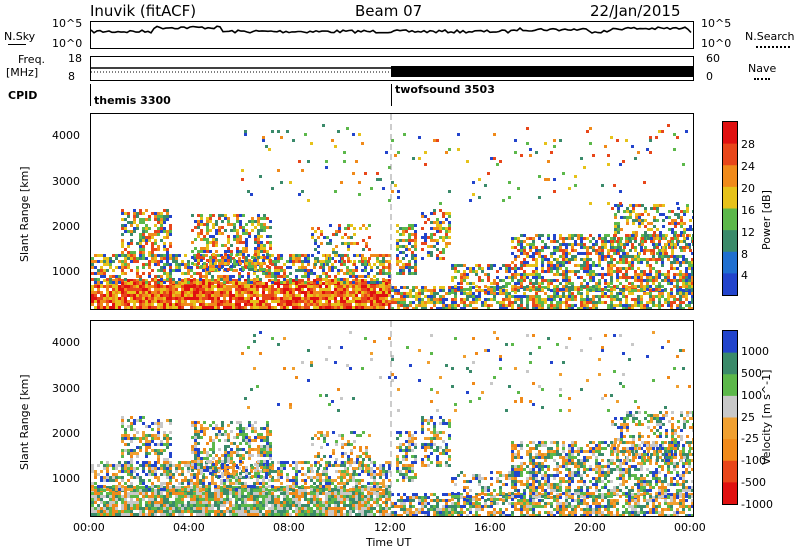  Describe the element at coordinates (755, 351) in the screenshot. I see `vel-cbtick-1000: 1000` at that location.